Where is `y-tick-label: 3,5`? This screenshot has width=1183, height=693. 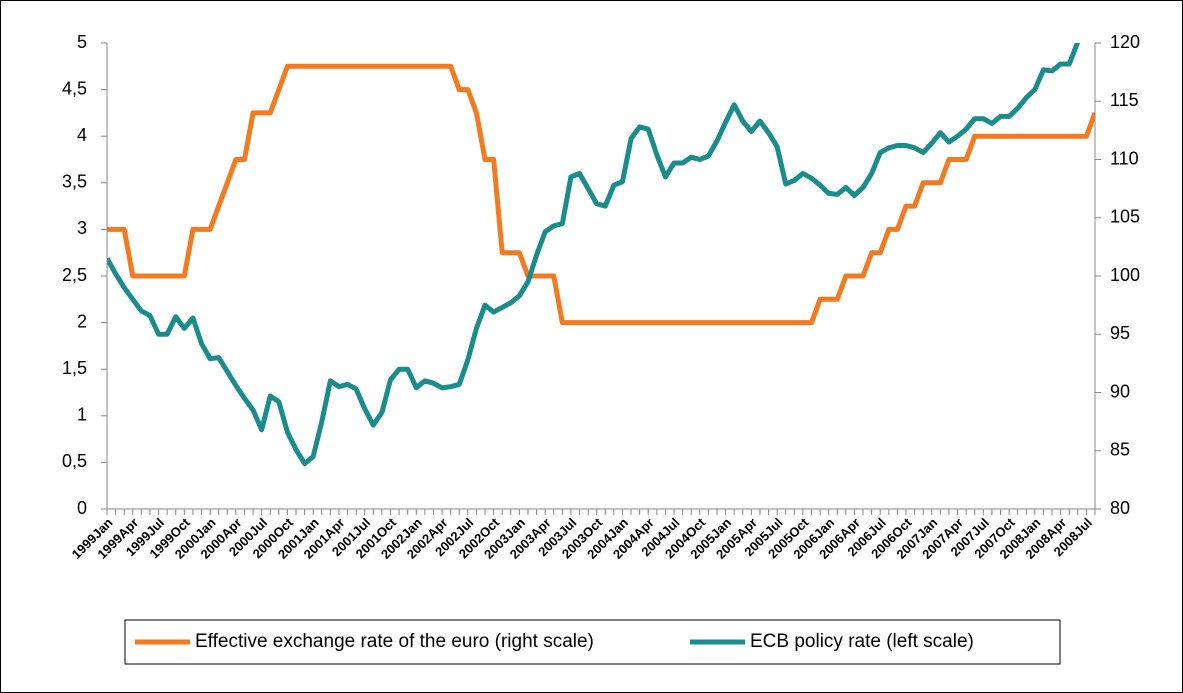 y-tick-label: 3,5 is located at coordinates (74, 182).